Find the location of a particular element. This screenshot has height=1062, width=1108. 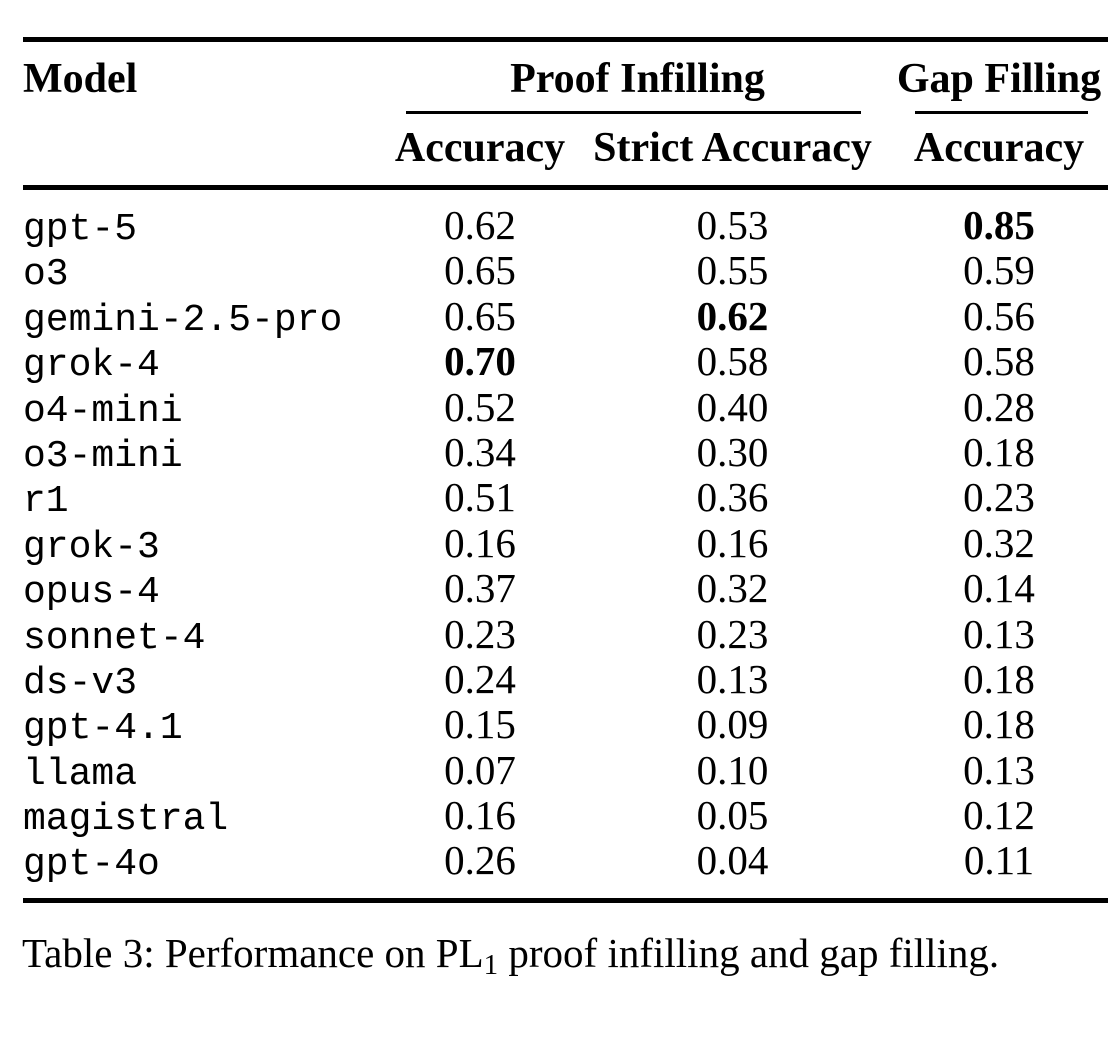

value-cell: 0.36 is located at coordinates (732, 497).